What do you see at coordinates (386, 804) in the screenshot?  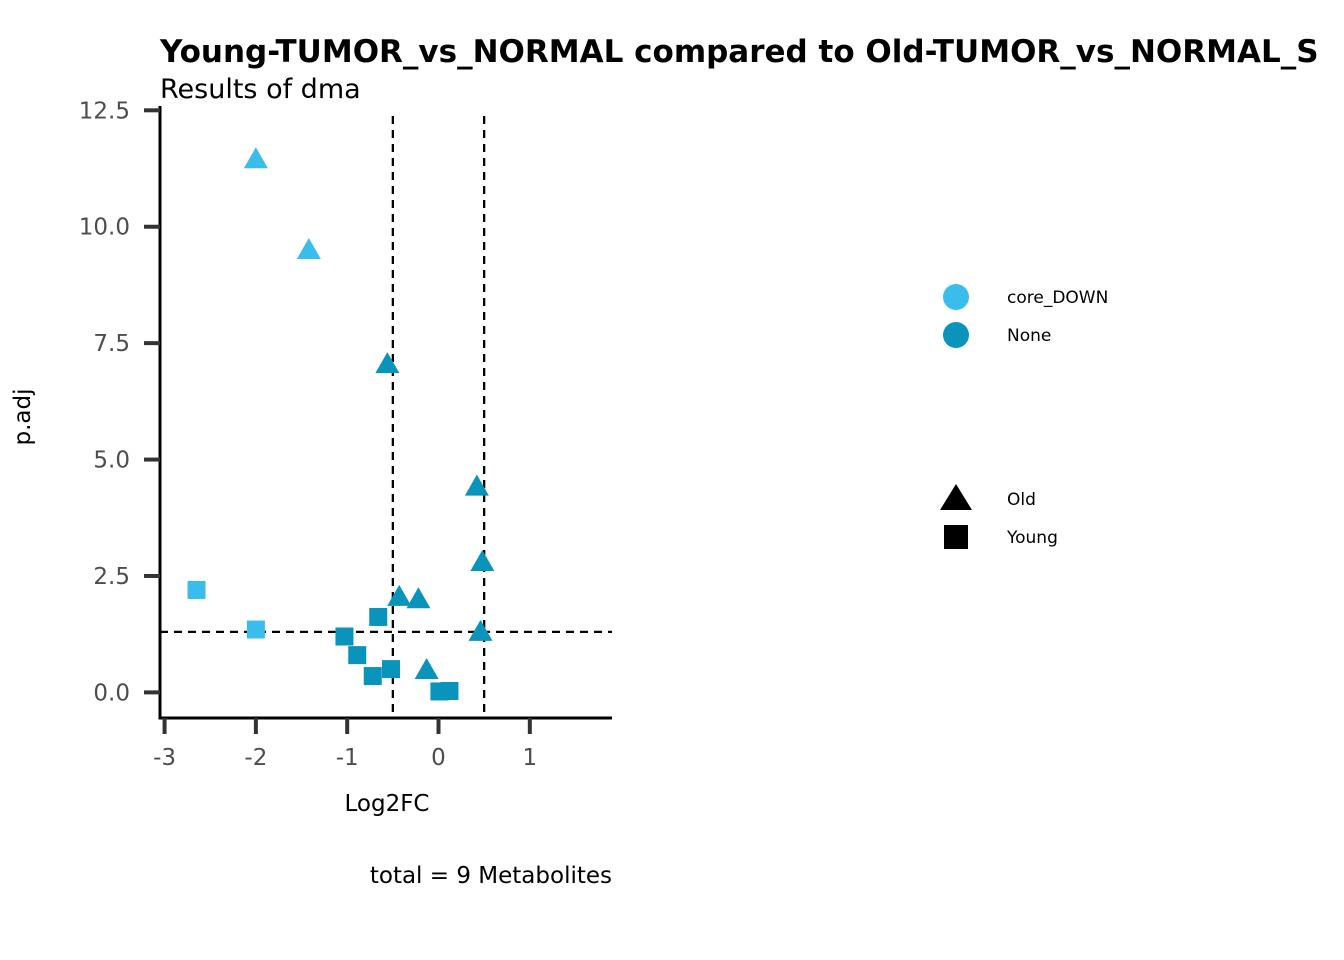 I see `x-axis-label: Log2FC` at bounding box center [386, 804].